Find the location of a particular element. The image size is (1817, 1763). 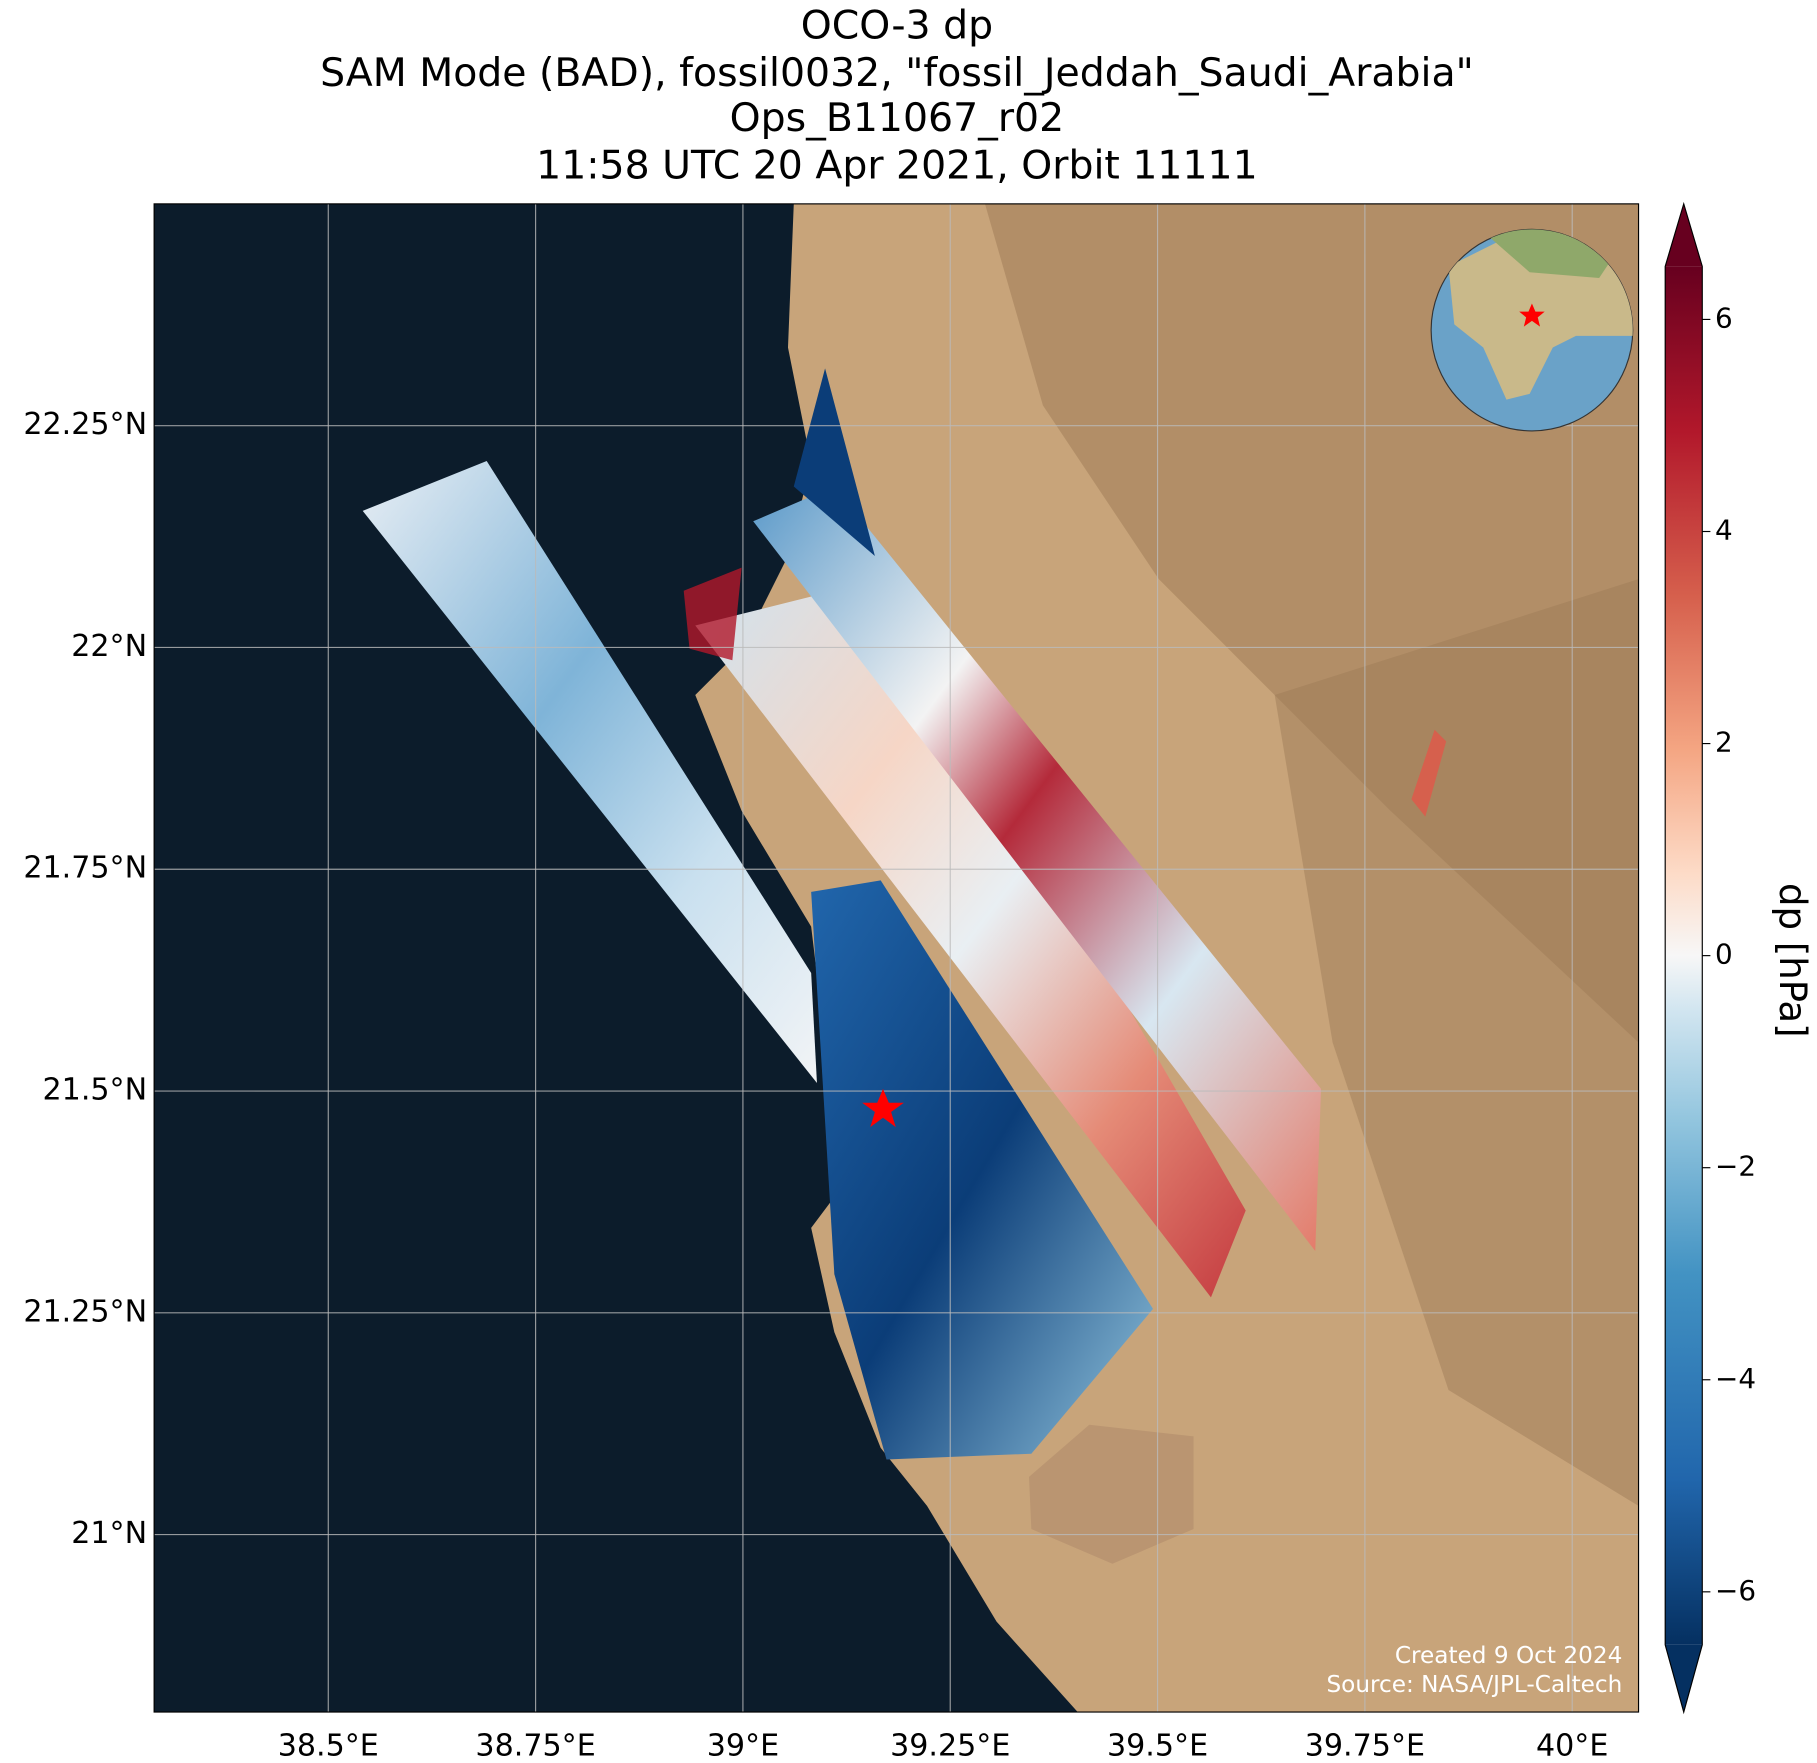

credit: Created 9 Oct 2024 is located at coordinates (1508, 1655).